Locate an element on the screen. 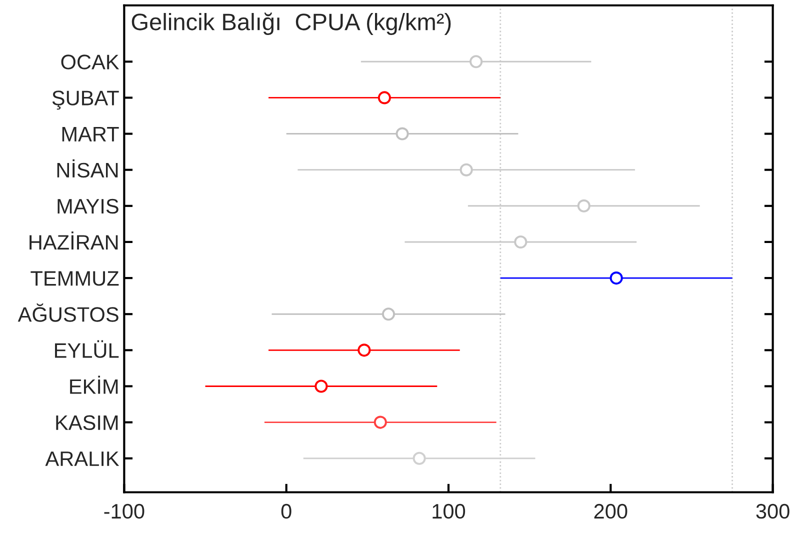 The width and height of the screenshot is (791, 538). y-tick-label: TEMMUZ is located at coordinates (74, 278).